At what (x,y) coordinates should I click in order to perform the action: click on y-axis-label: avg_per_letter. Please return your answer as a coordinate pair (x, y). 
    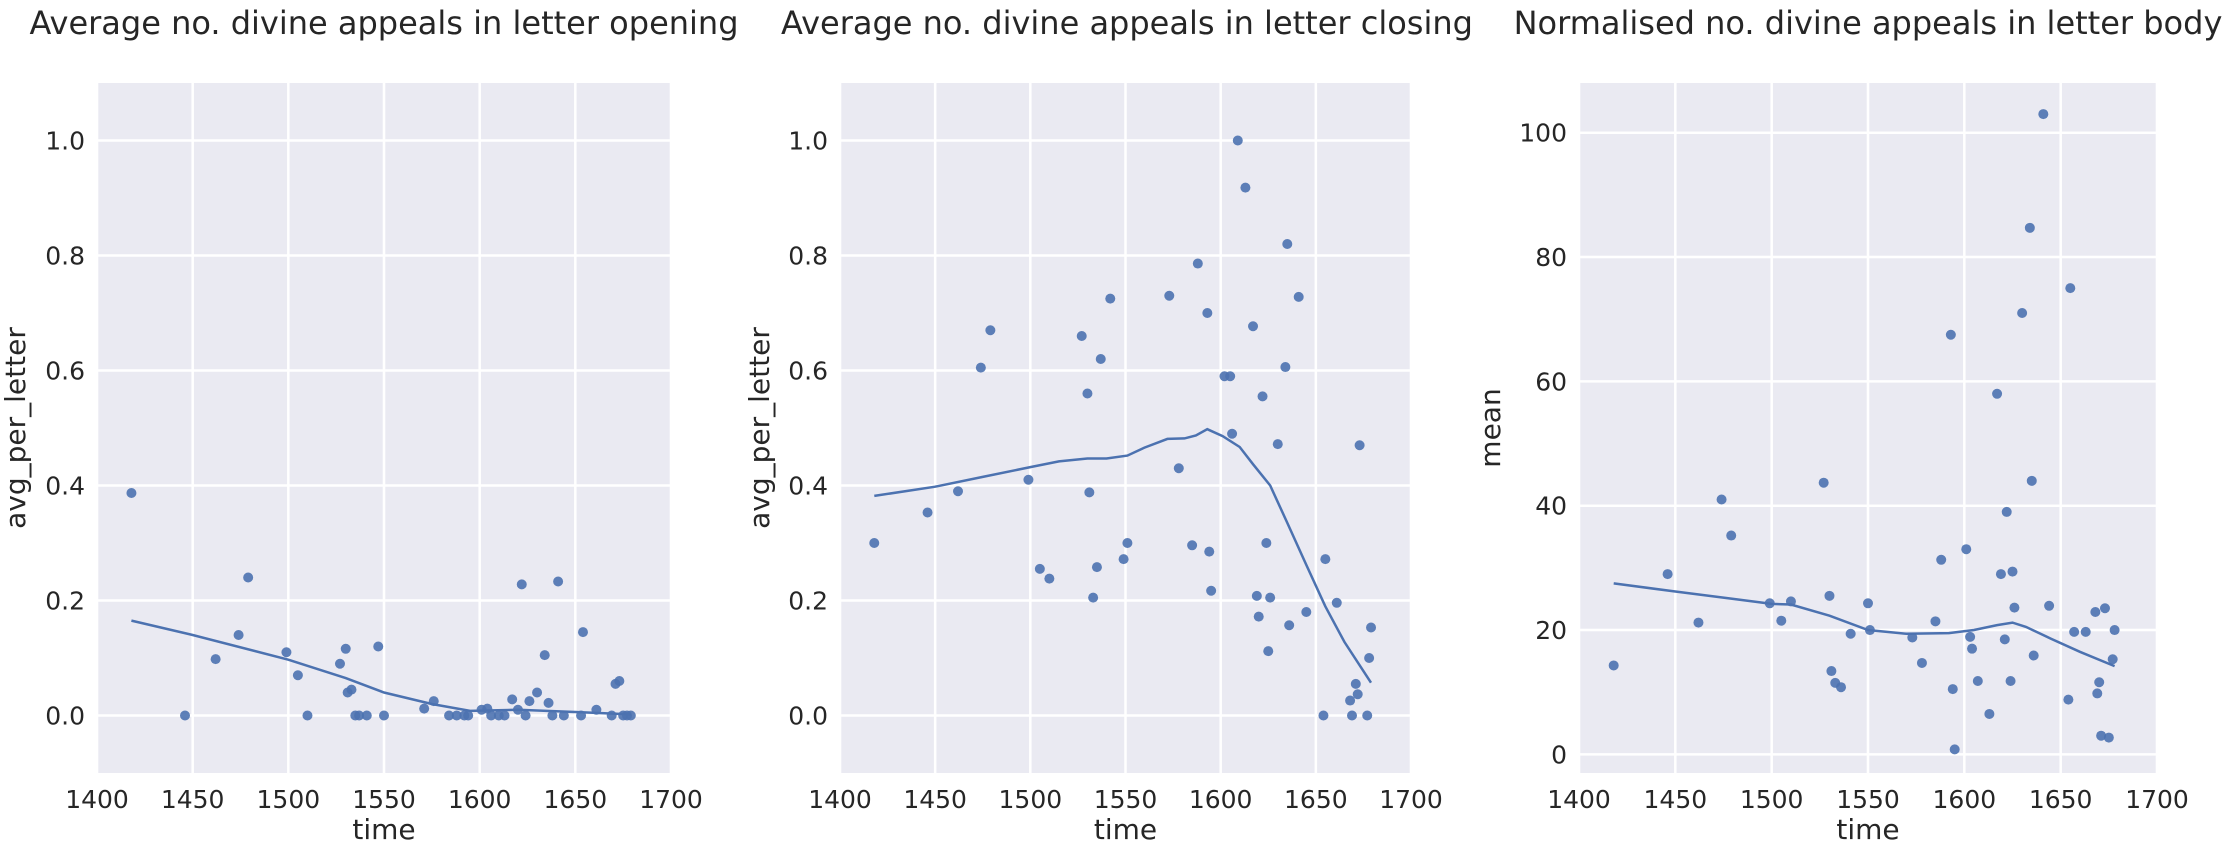
    Looking at the image, I should click on (759, 428).